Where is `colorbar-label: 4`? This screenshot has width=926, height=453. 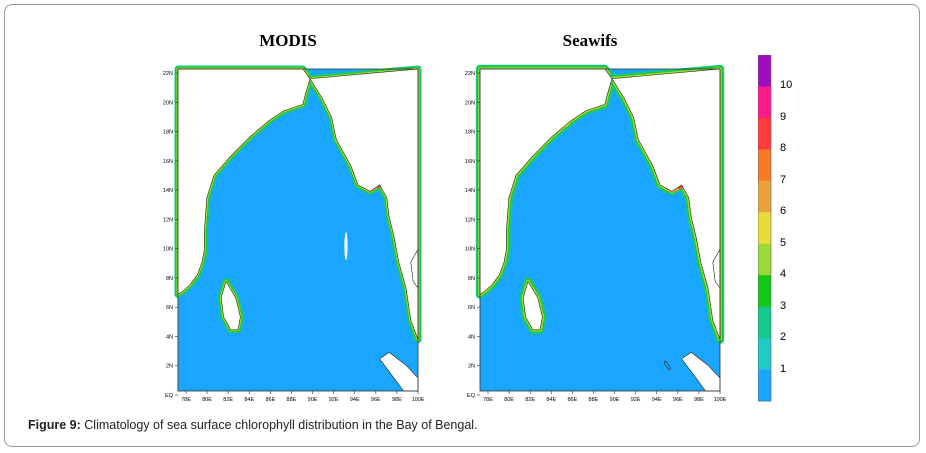 colorbar-label: 4 is located at coordinates (783, 274).